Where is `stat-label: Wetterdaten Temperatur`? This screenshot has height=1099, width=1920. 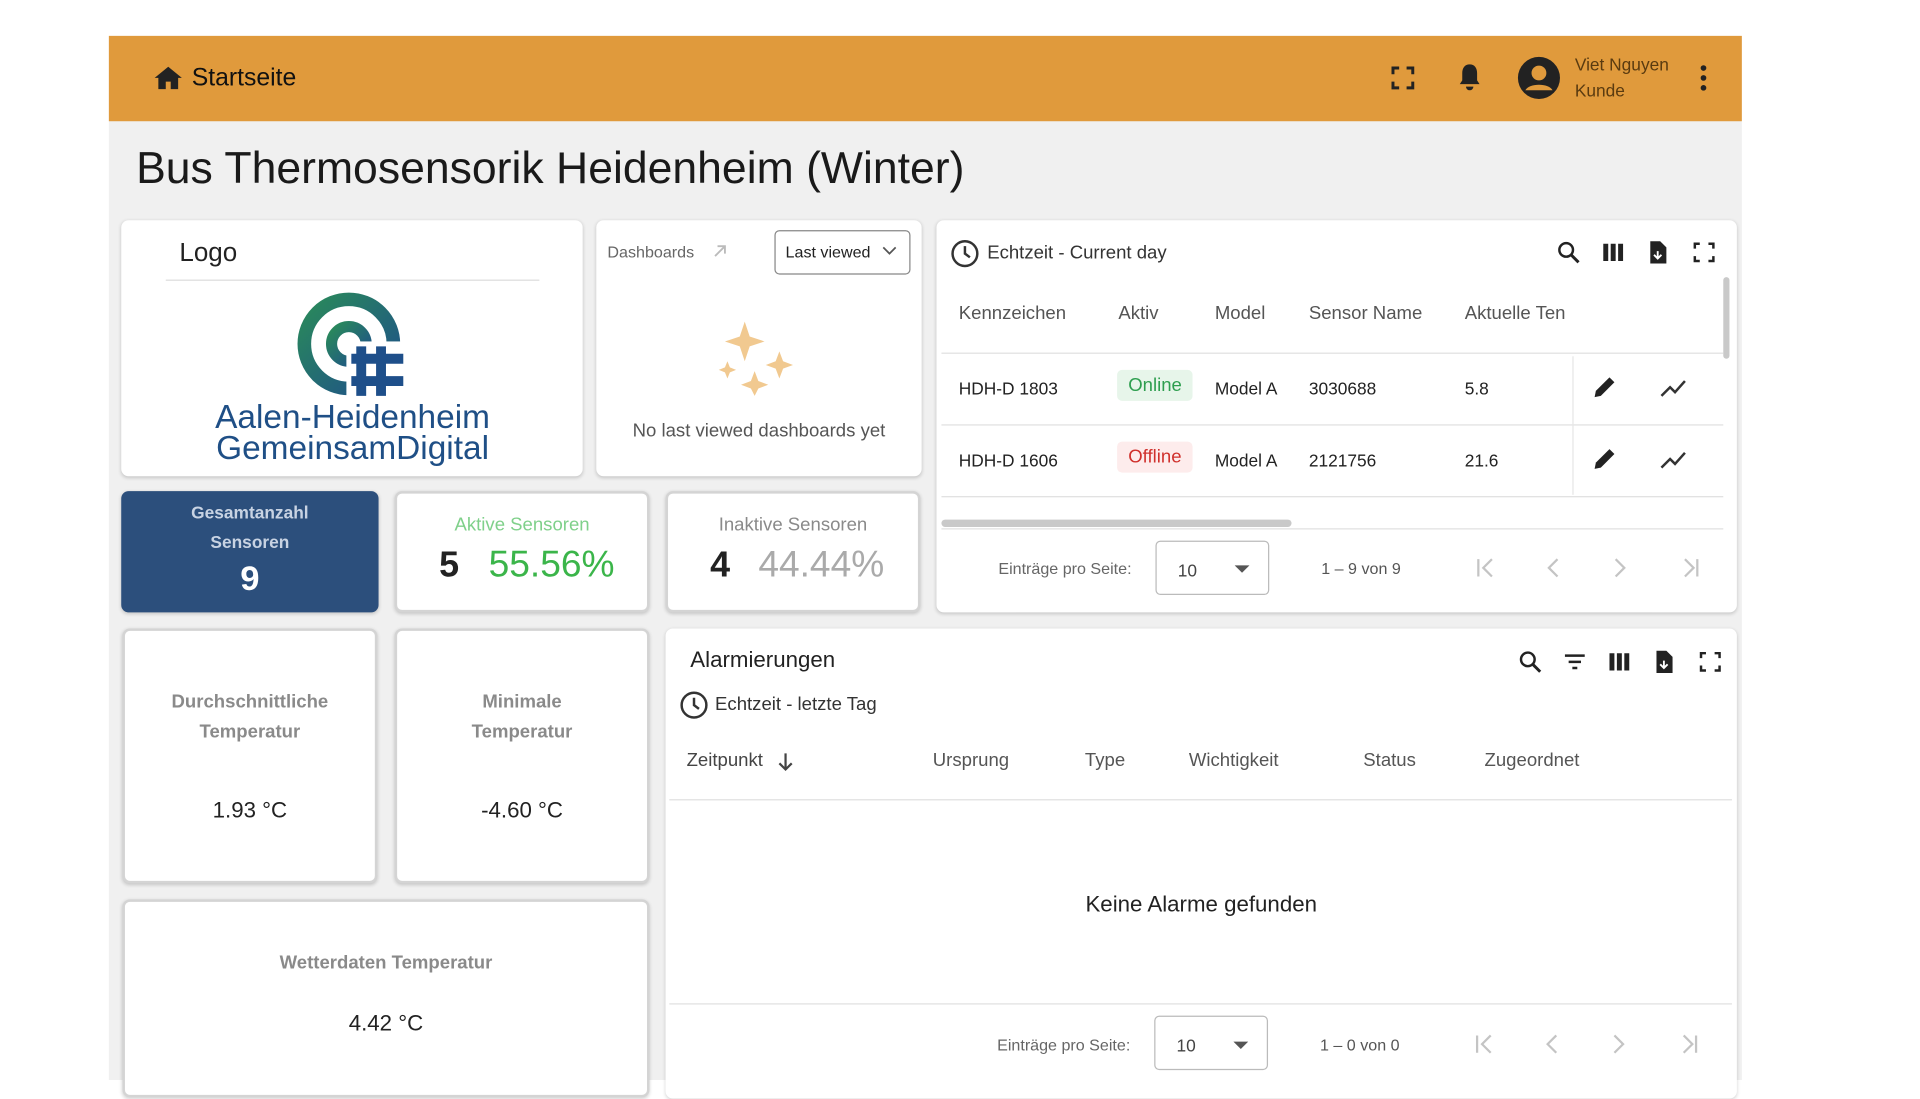
stat-label: Wetterdaten Temperatur is located at coordinates (386, 963).